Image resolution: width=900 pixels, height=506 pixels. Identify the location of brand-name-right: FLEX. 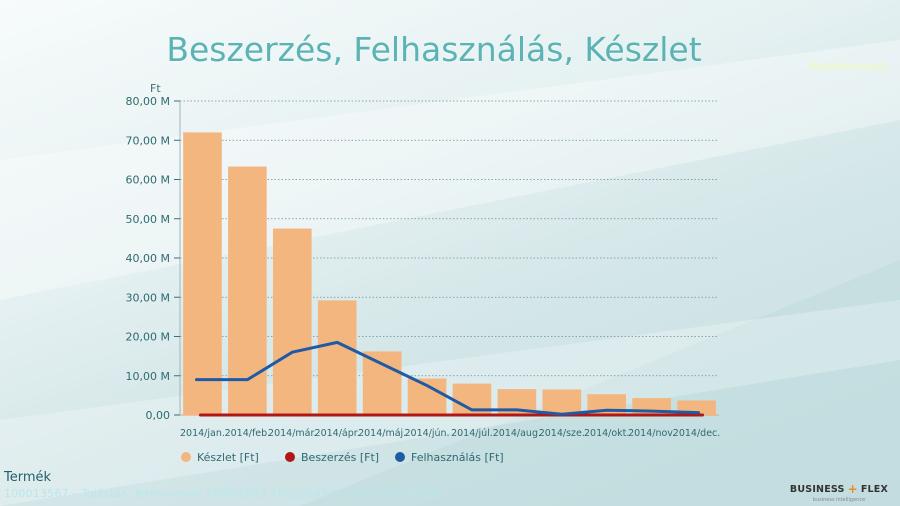
(874, 489).